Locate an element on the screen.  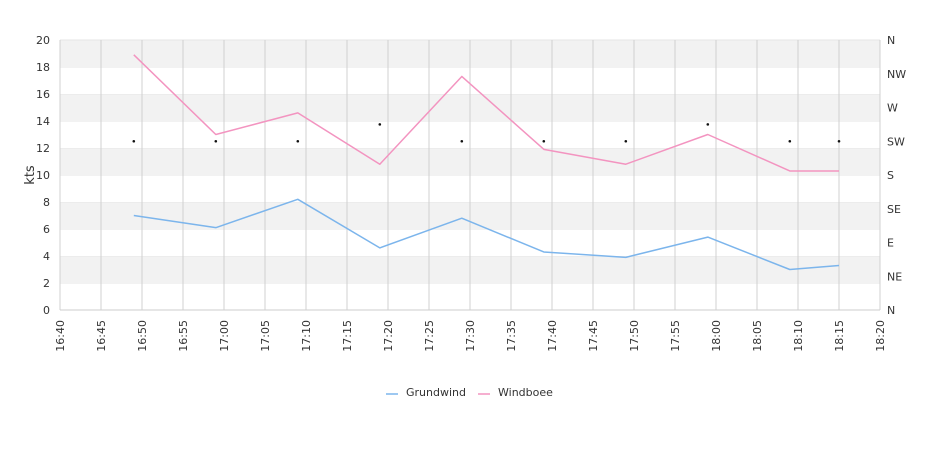
direction-tick-label: SW is located at coordinates (896, 141).